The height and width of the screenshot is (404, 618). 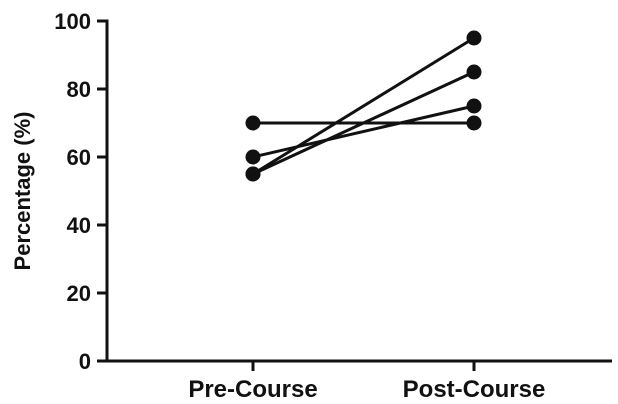 I want to click on x-category-label: Post-Course, so click(x=474, y=389).